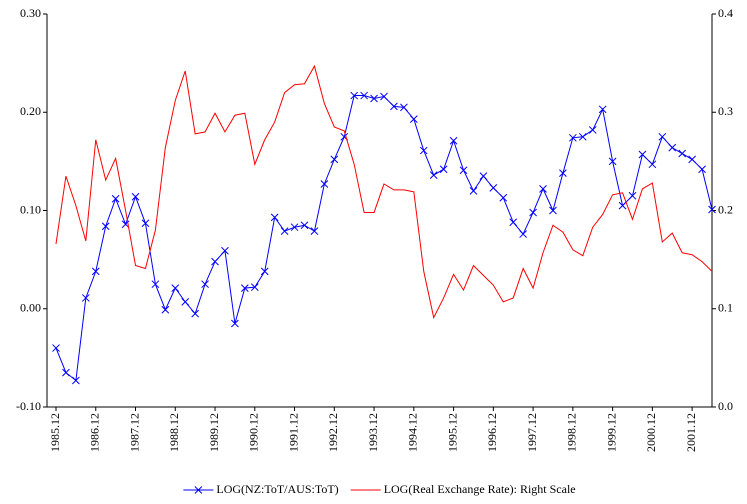  What do you see at coordinates (452, 432) in the screenshot?
I see `x-tick-label: 1995.12` at bounding box center [452, 432].